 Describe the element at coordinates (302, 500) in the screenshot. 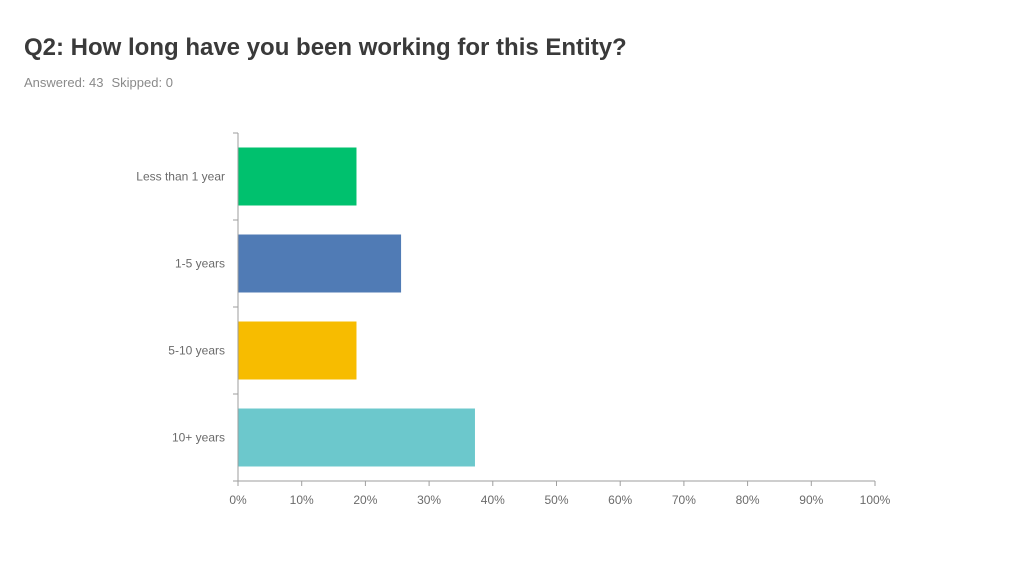

I see `x-tick-label: 10%` at that location.